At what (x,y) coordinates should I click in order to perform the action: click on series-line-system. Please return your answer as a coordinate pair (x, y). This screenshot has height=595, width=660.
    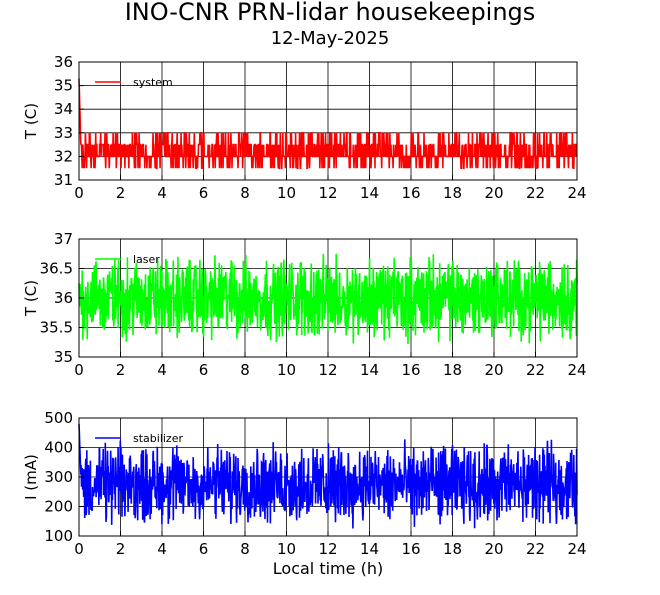
    Looking at the image, I should click on (328, 123).